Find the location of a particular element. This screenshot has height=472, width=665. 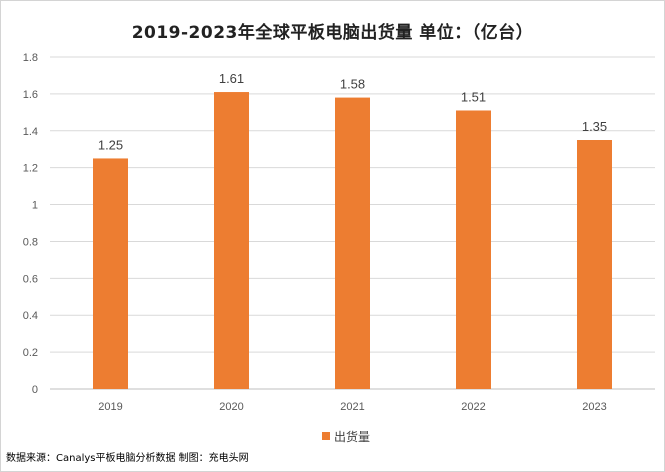

y-axis-tick-labels: 0 0.2 0.4 0.6 0.8 1 1.2 1.4 1.6 1.8 is located at coordinates (30, 224).